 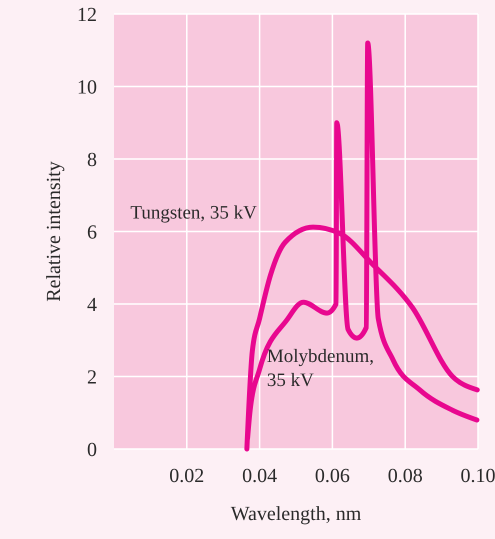 I want to click on y-tick-label: 8, so click(x=92, y=160).